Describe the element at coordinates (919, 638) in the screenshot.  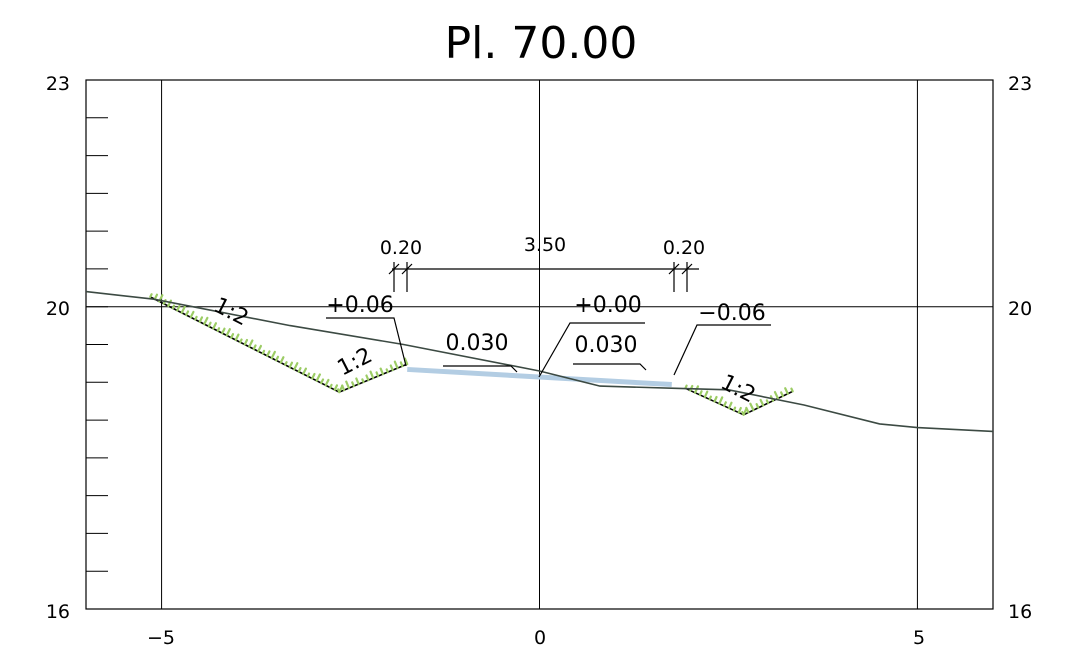
I see `x-label-5: 5` at that location.